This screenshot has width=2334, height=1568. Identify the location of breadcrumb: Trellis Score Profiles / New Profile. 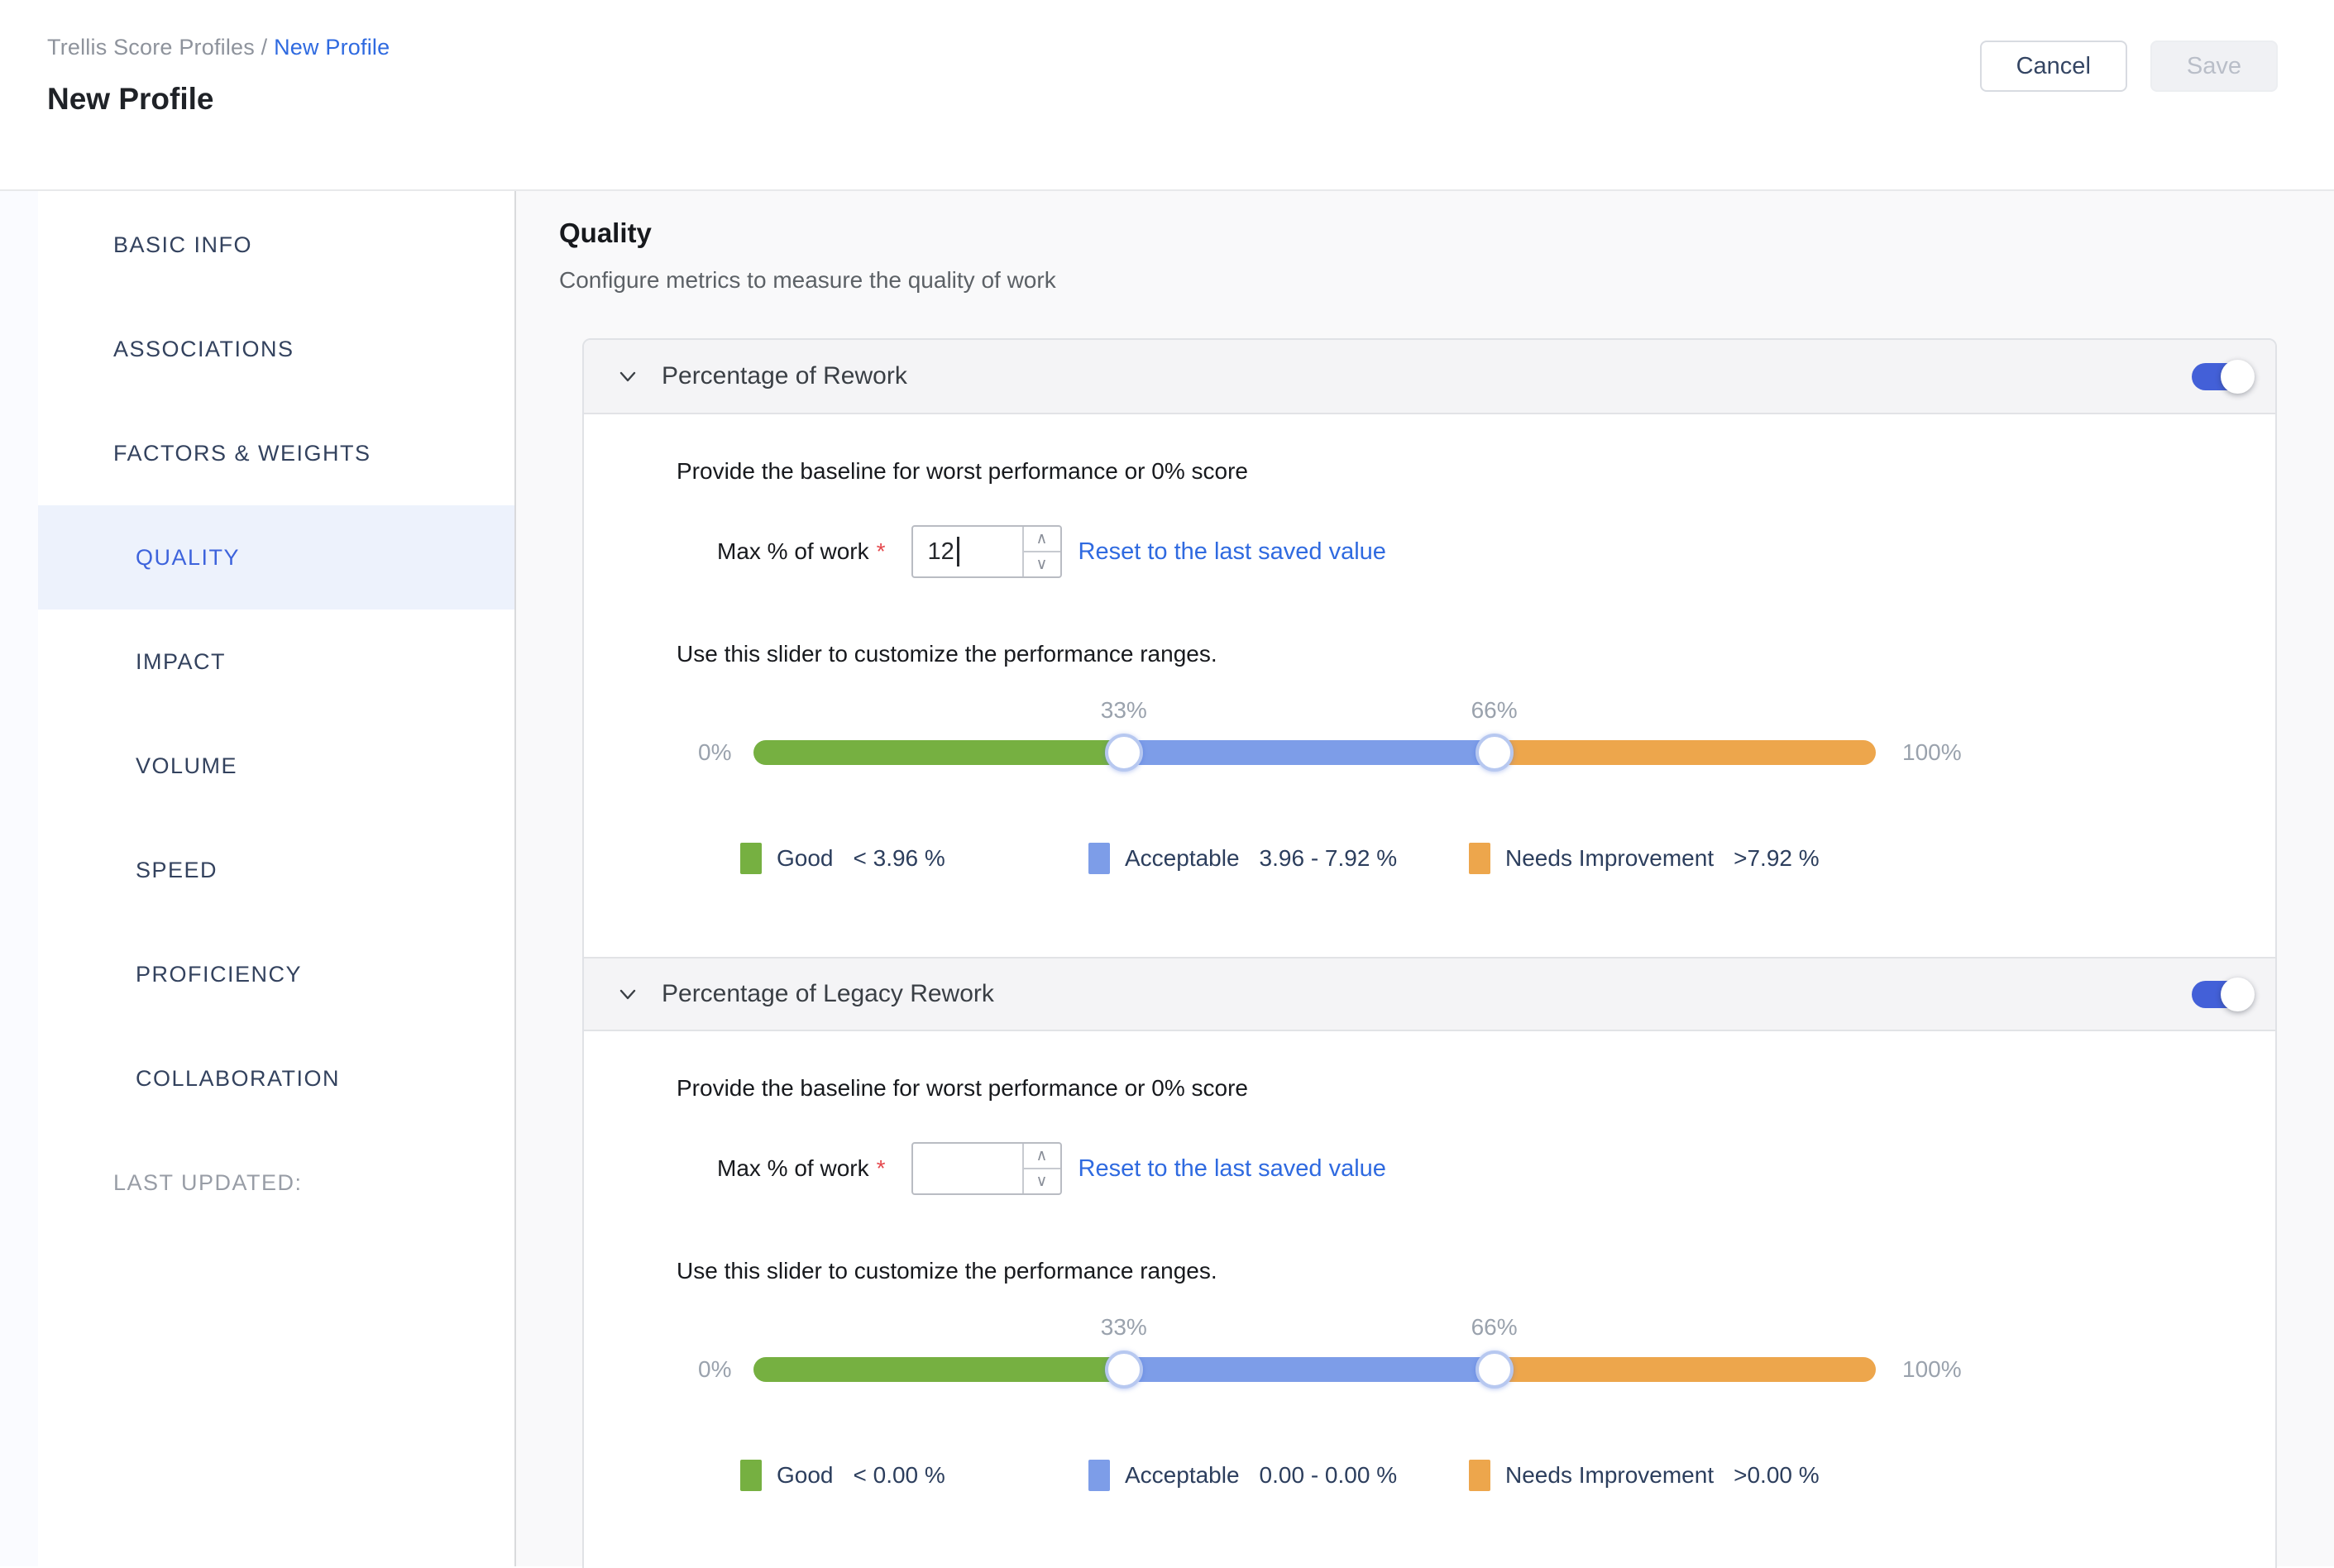
(218, 47).